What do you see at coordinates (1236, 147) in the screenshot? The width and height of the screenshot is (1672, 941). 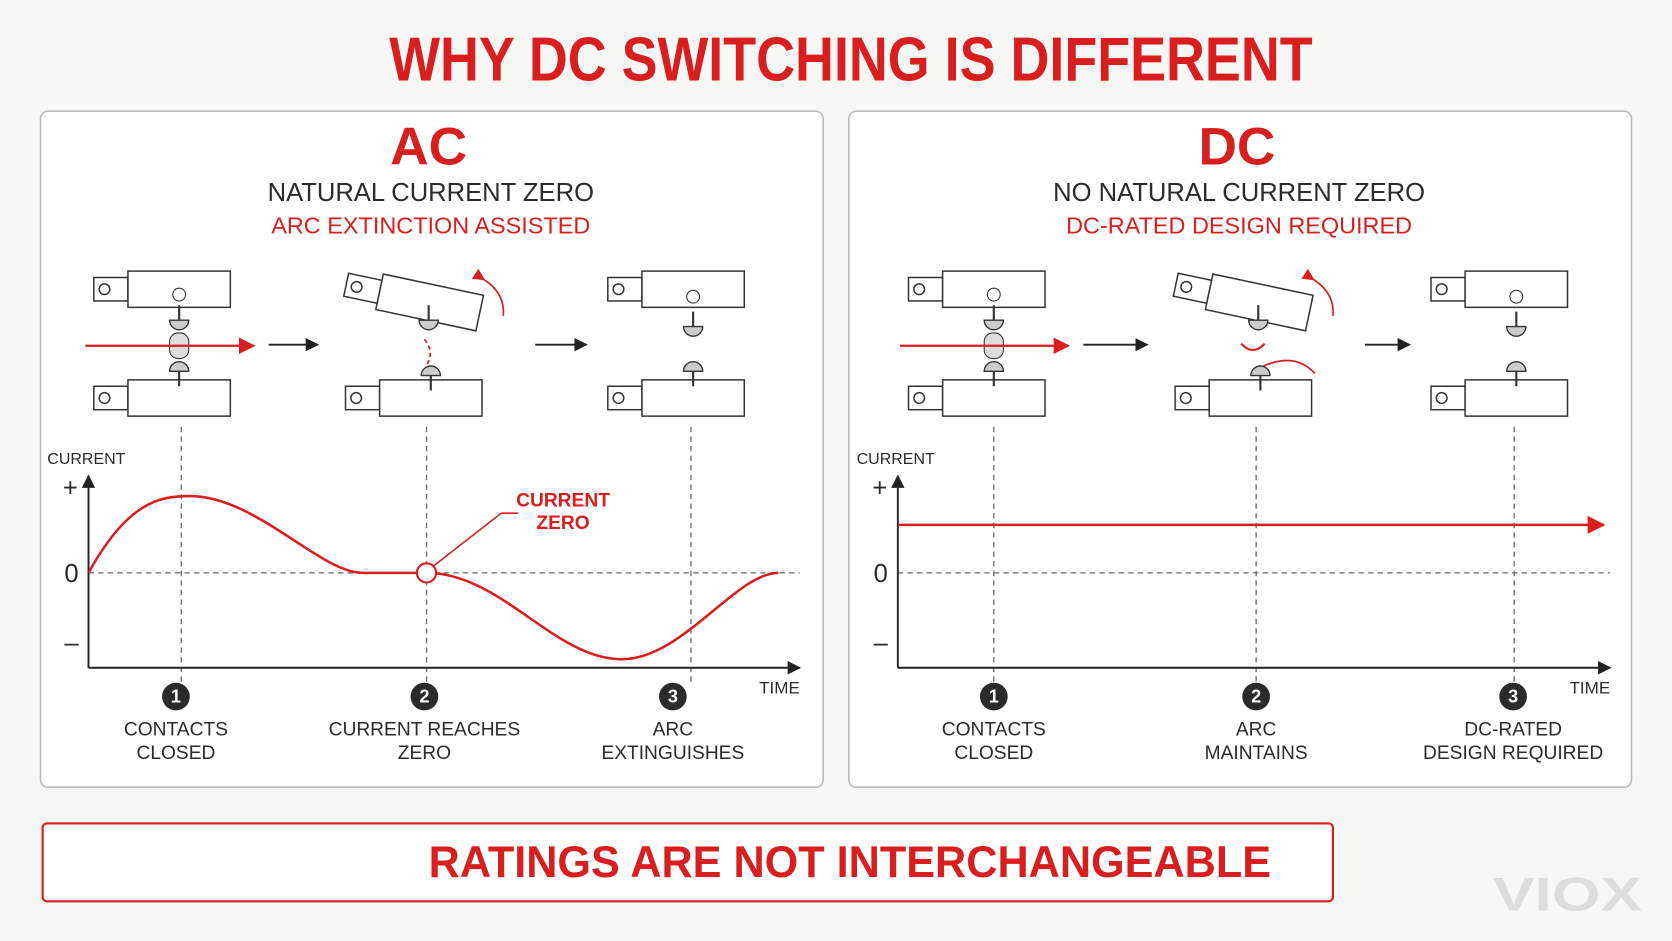 I see `panel-heading: DC` at bounding box center [1236, 147].